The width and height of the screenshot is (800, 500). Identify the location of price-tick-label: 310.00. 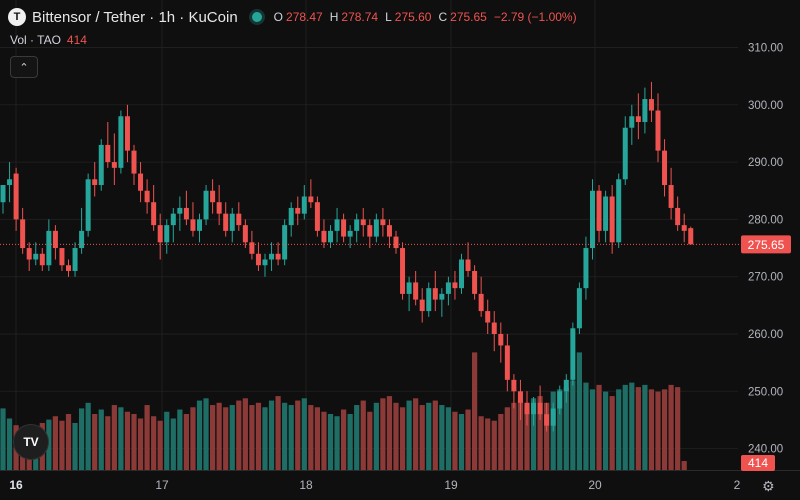
(765, 49).